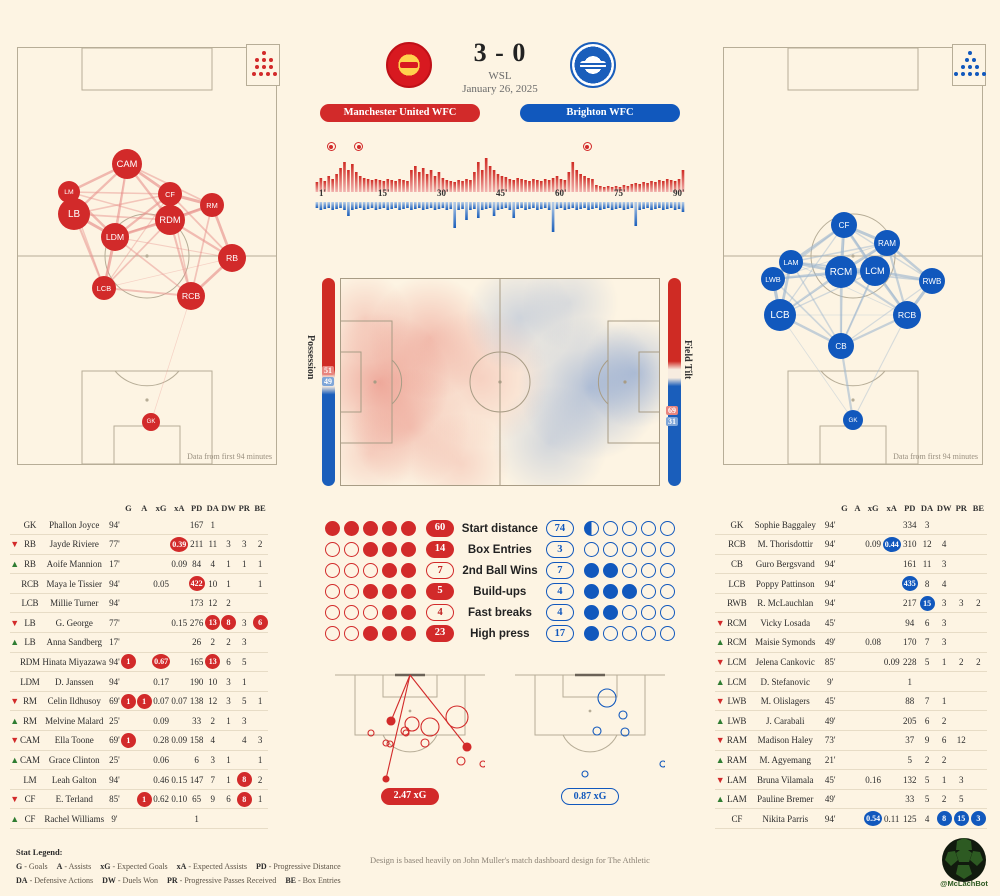  Describe the element at coordinates (909, 662) in the screenshot. I see `stat-pd: 228` at that location.